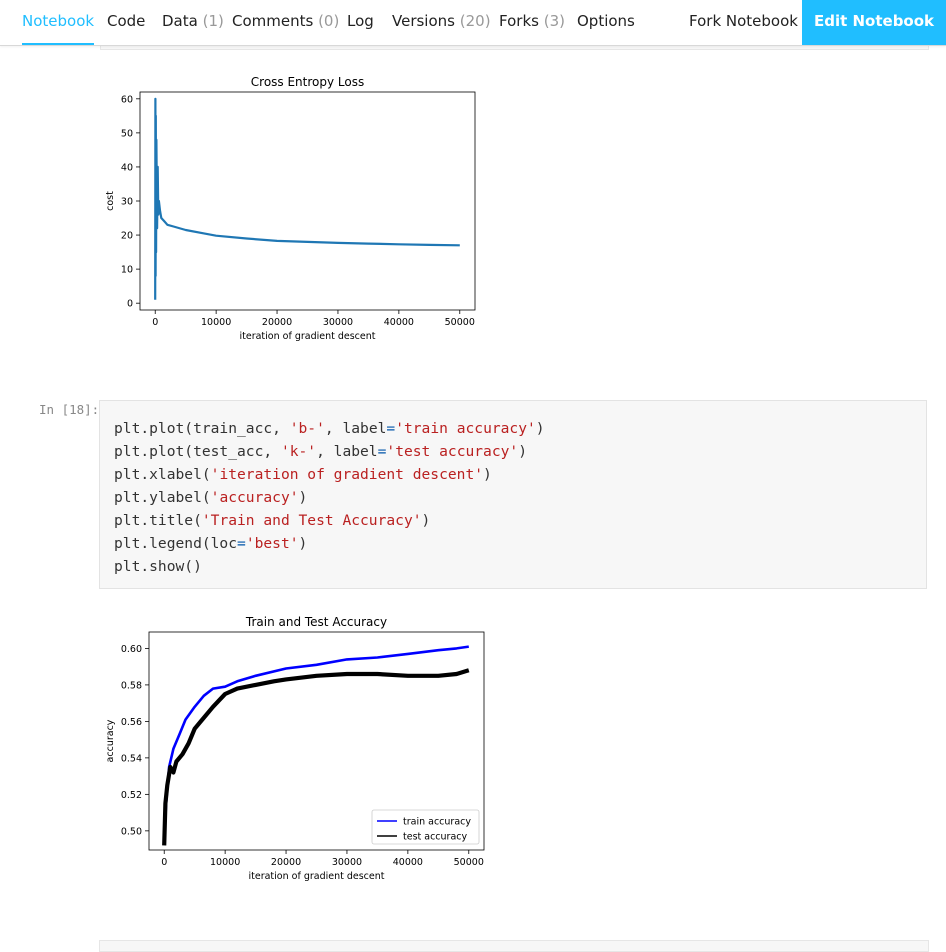 This screenshot has width=946, height=952. Describe the element at coordinates (423, 21) in the screenshot. I see `tab-label: Versions` at that location.